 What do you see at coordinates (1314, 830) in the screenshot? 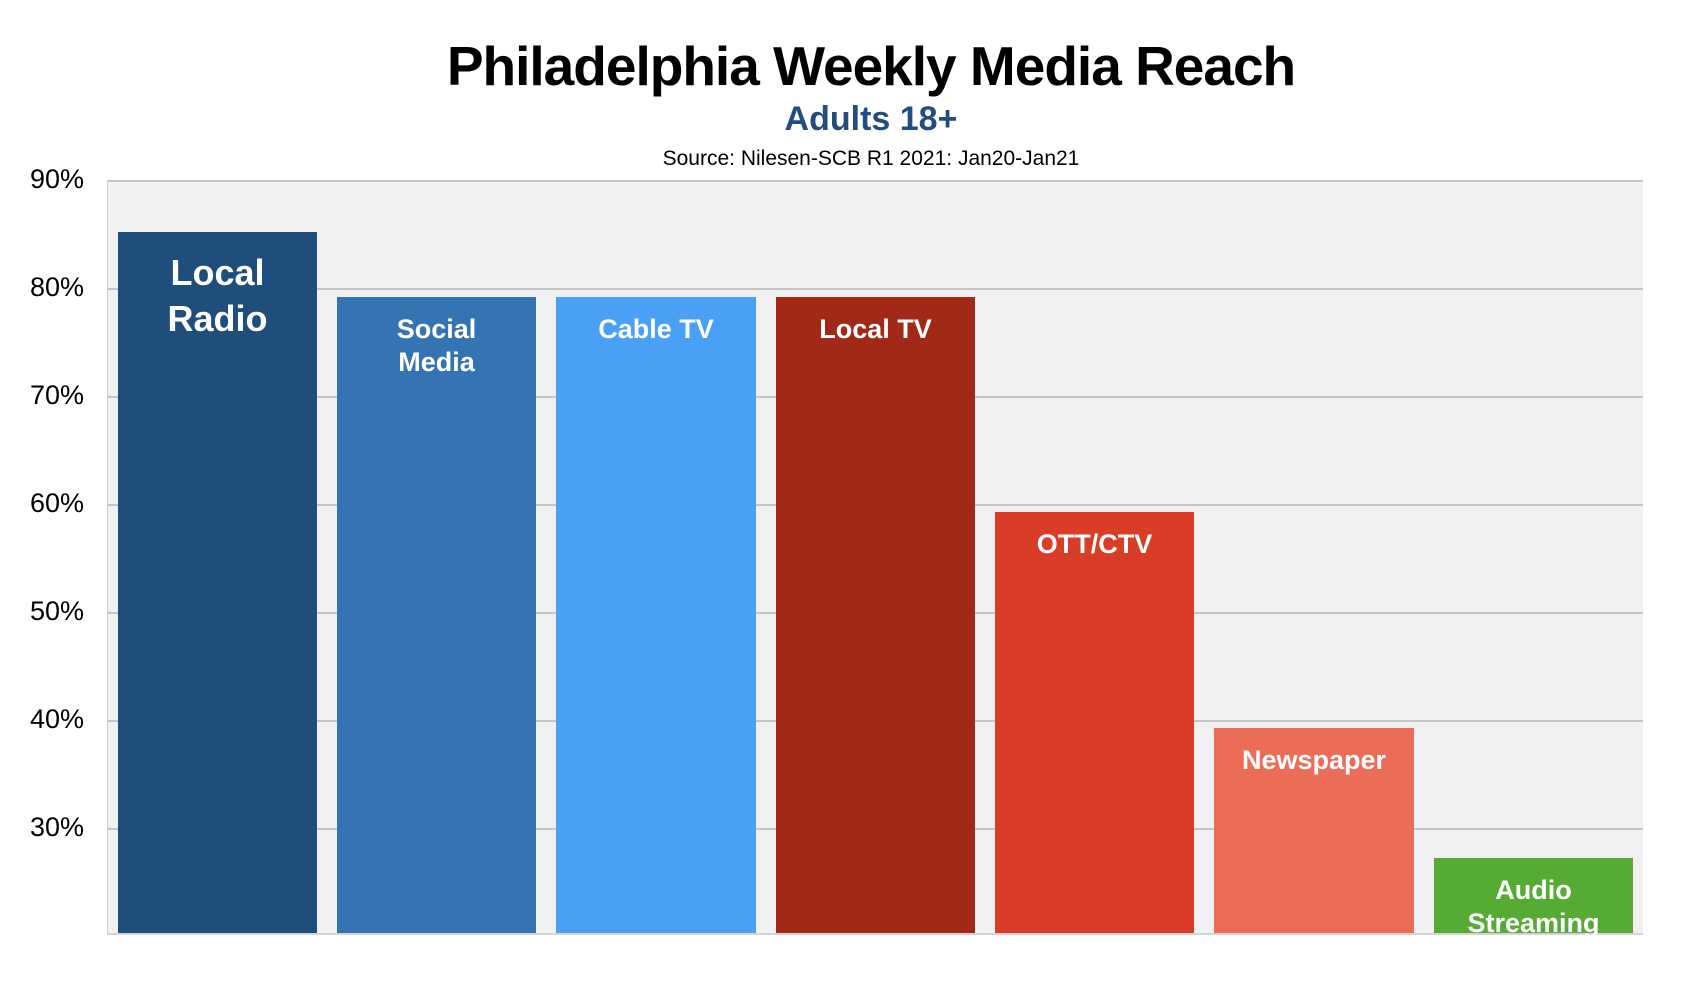
I see `bar-newspaper: Newspaper` at bounding box center [1314, 830].